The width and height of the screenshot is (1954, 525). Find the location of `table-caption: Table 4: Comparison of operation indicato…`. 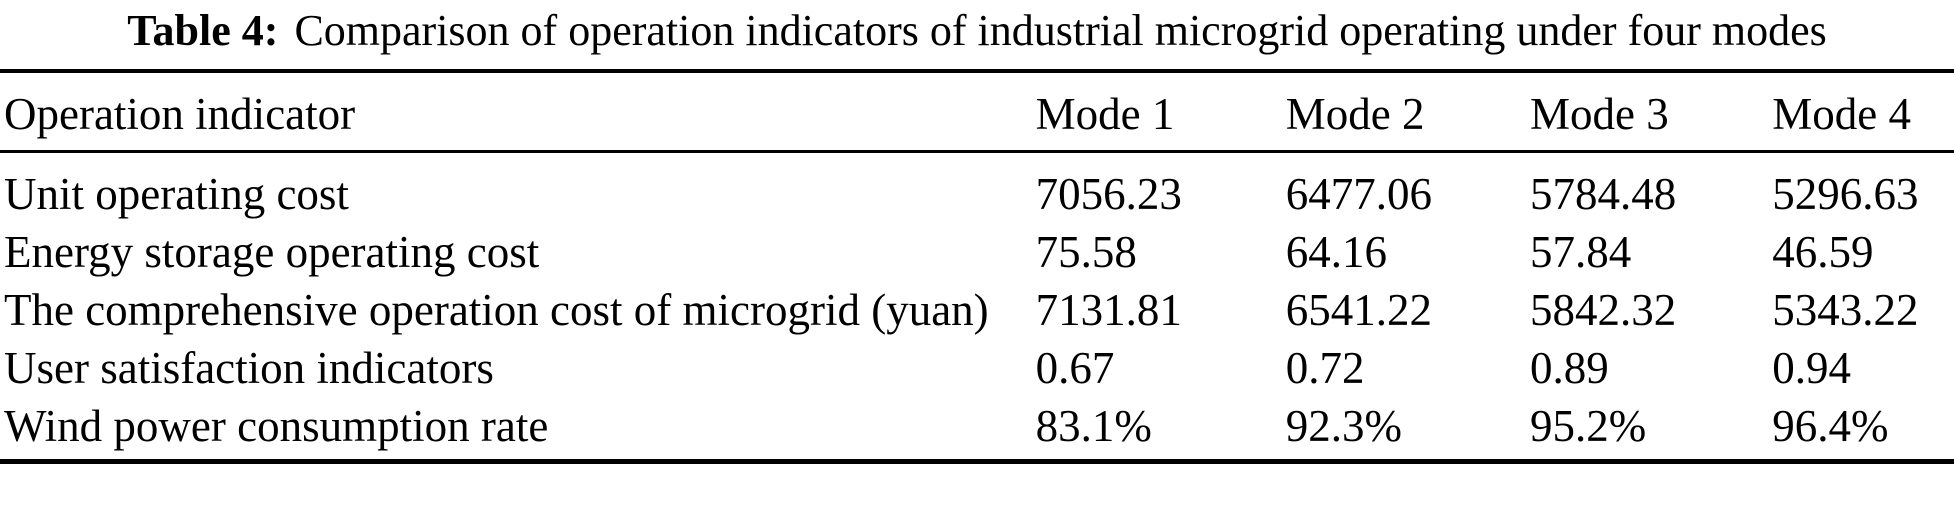

table-caption: Table 4: Comparison of operation indicato… is located at coordinates (977, 28).